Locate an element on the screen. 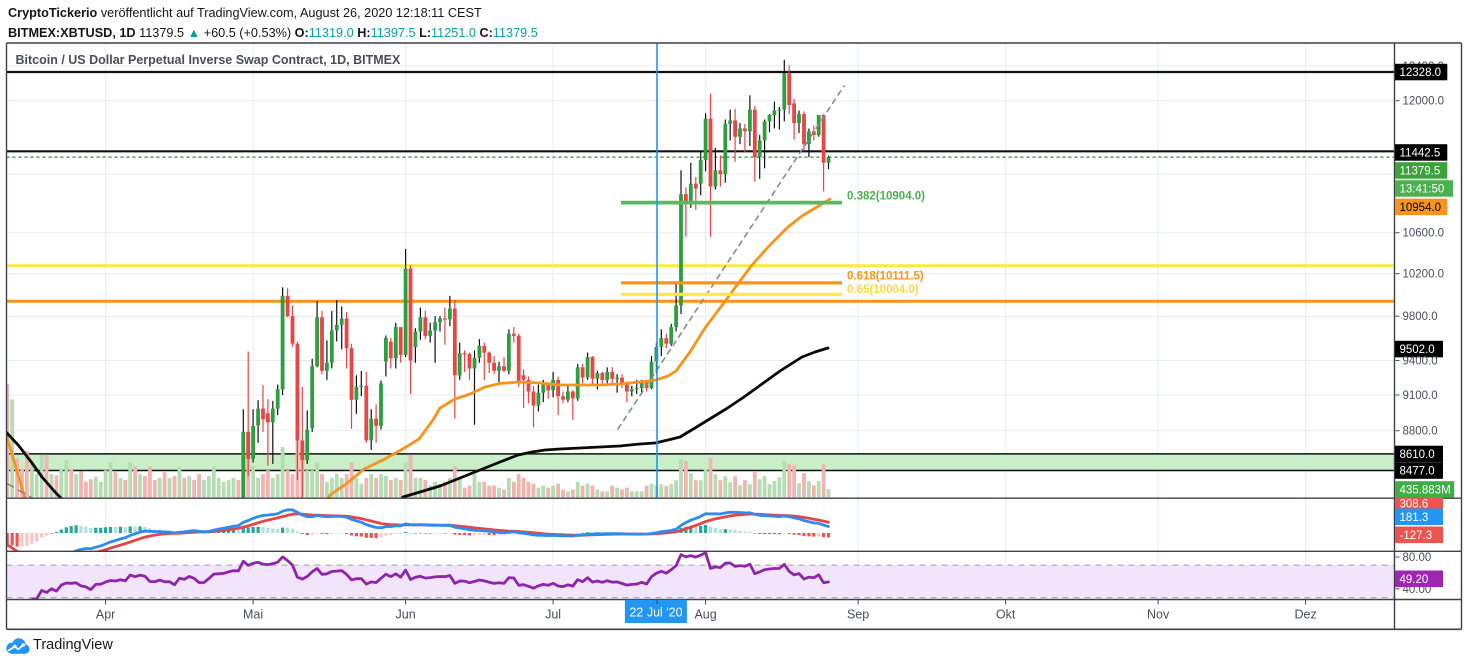 The width and height of the screenshot is (1467, 665). svg-text: Aug is located at coordinates (705, 615).